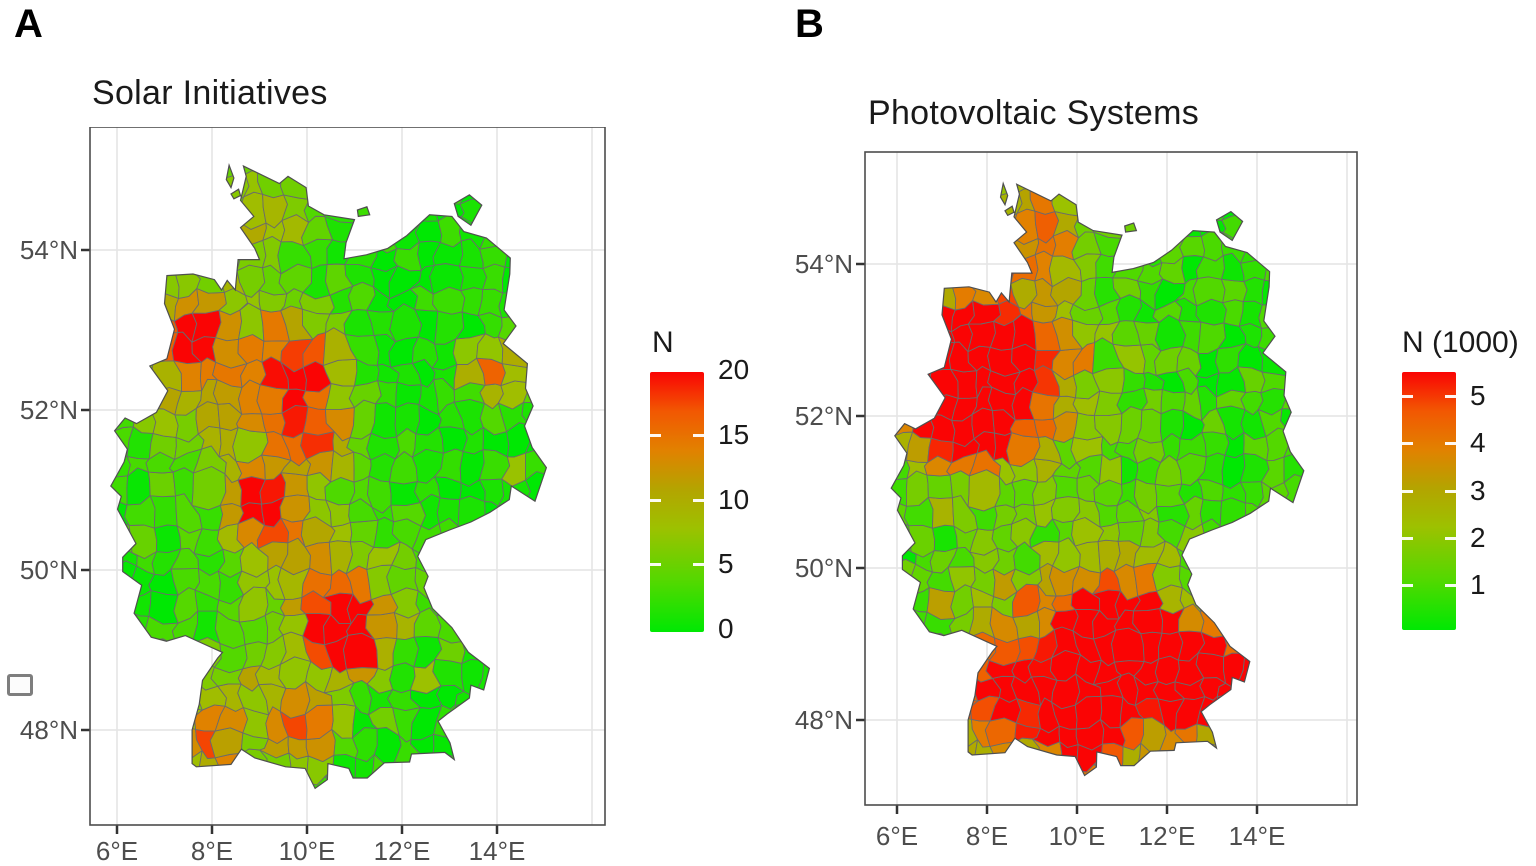 This screenshot has width=1536, height=866. What do you see at coordinates (20, 685) in the screenshot?
I see `stray-ui-chip` at bounding box center [20, 685].